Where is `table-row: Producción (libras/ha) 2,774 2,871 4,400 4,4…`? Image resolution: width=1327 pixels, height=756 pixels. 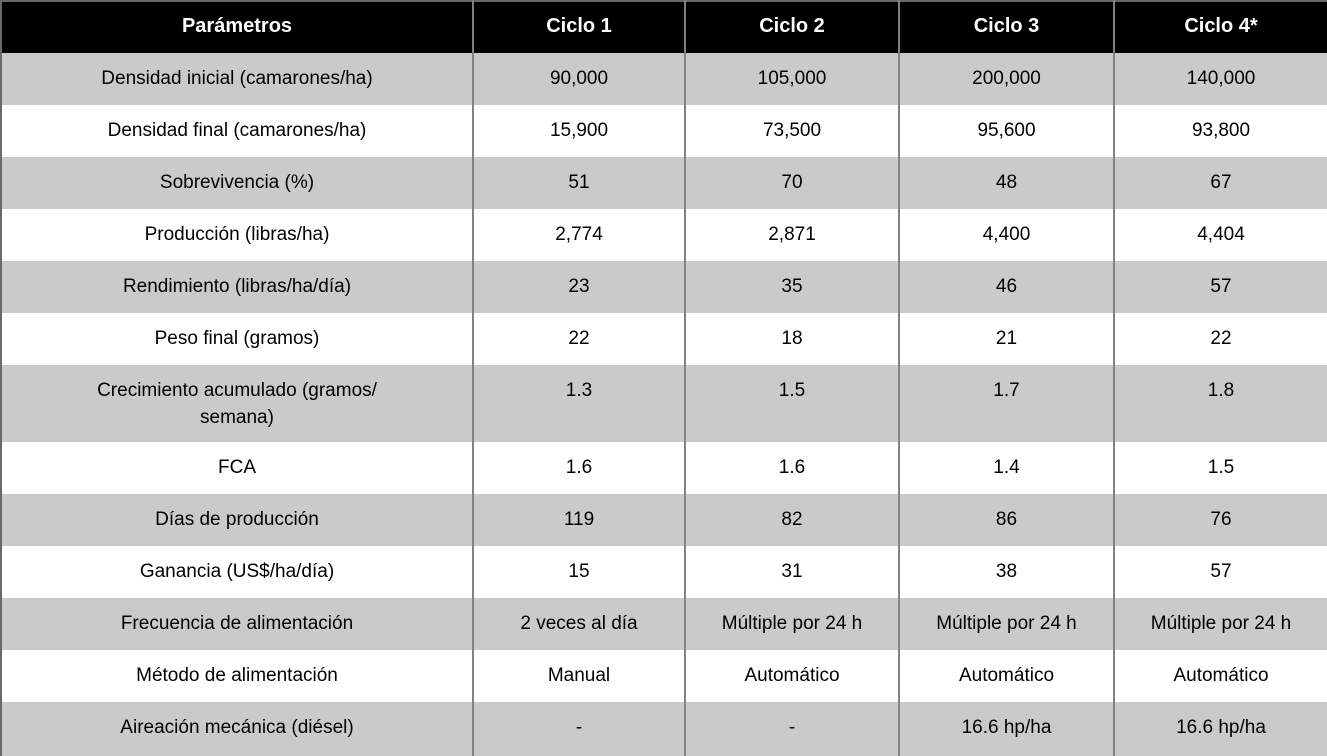 table-row: Producción (libras/ha) 2,774 2,871 4,400 4,4… is located at coordinates (664, 235).